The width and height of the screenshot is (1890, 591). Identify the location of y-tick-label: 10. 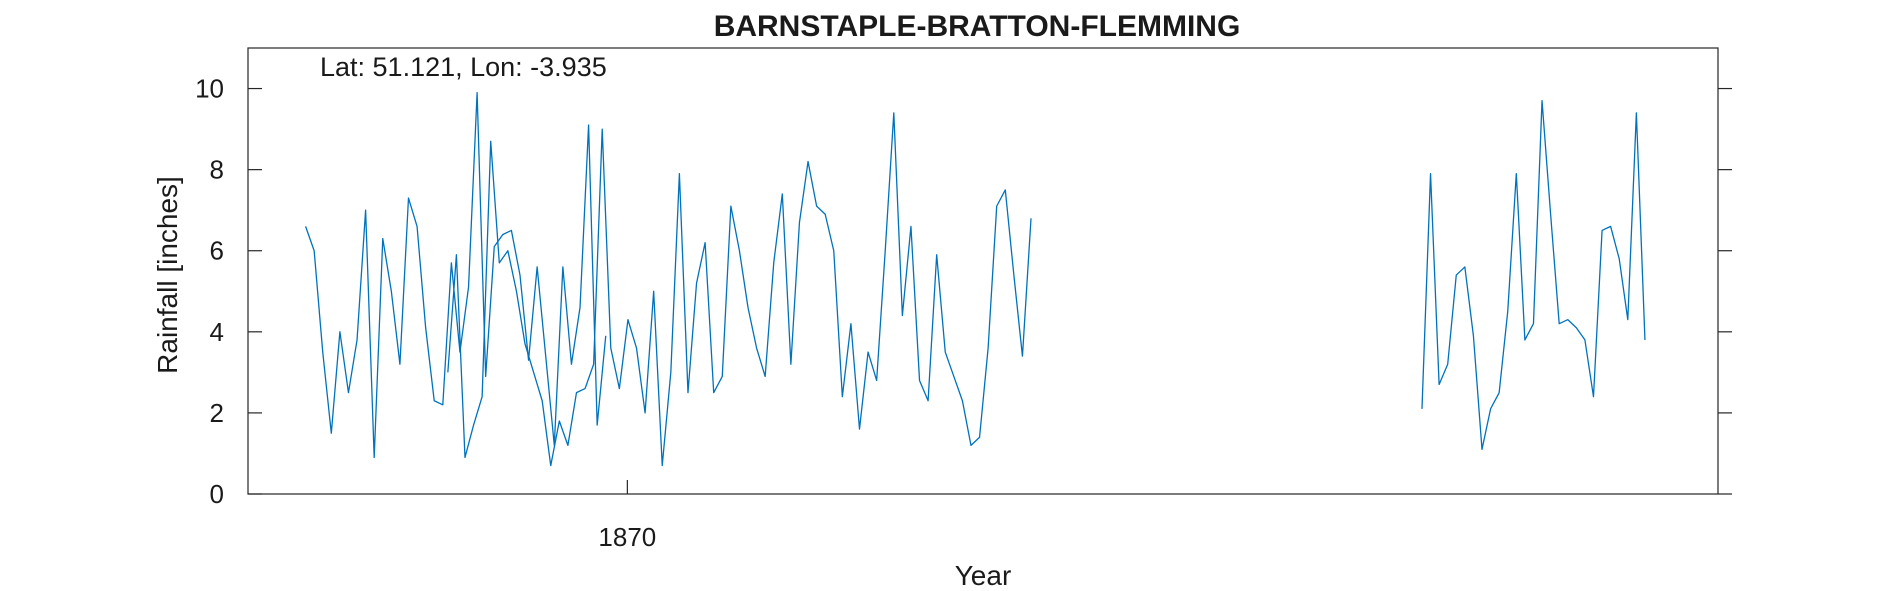
(209, 89).